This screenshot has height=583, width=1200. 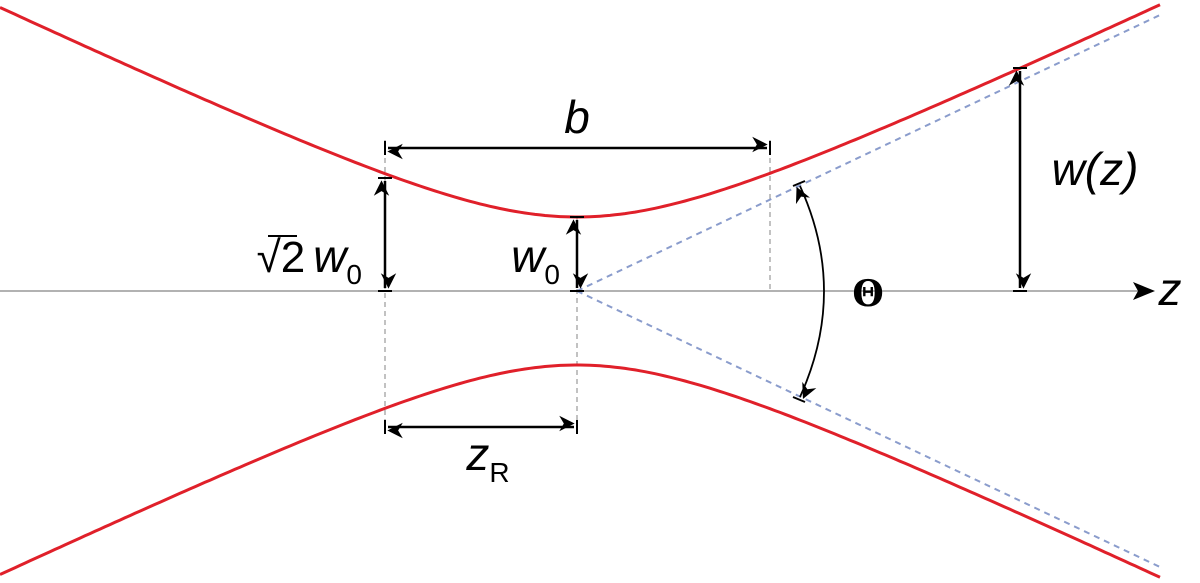 What do you see at coordinates (499, 472) in the screenshot?
I see `sub: R` at bounding box center [499, 472].